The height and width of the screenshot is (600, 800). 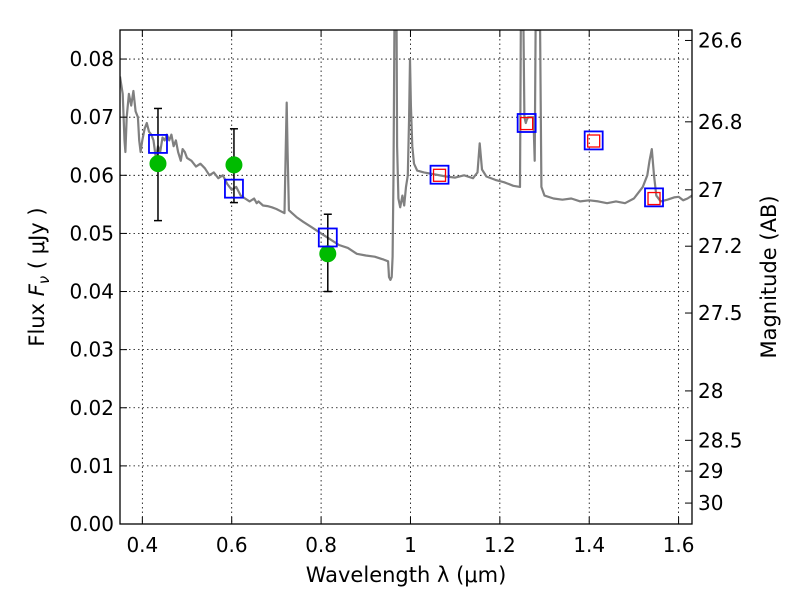 What do you see at coordinates (91, 466) in the screenshot?
I see `y-tick-label: 0.01` at bounding box center [91, 466].